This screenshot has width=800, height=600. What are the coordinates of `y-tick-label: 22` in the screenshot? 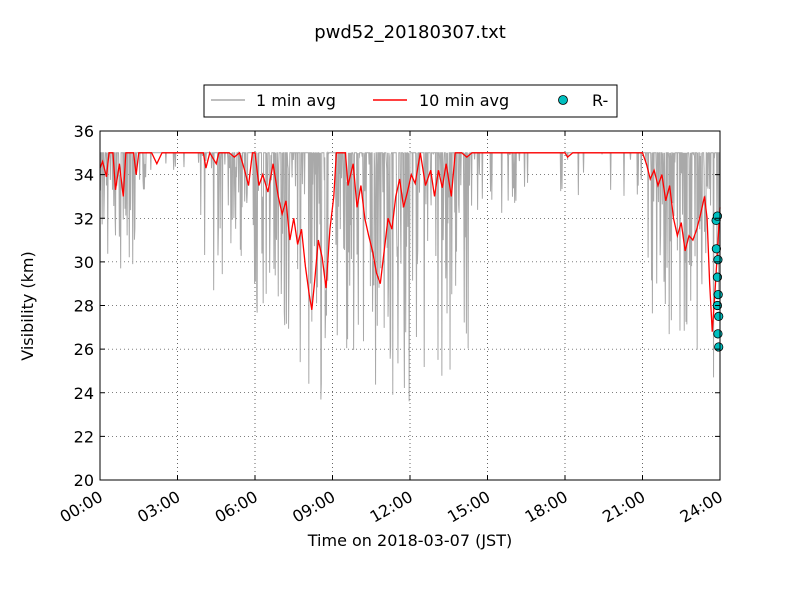 It's located at (84, 436).